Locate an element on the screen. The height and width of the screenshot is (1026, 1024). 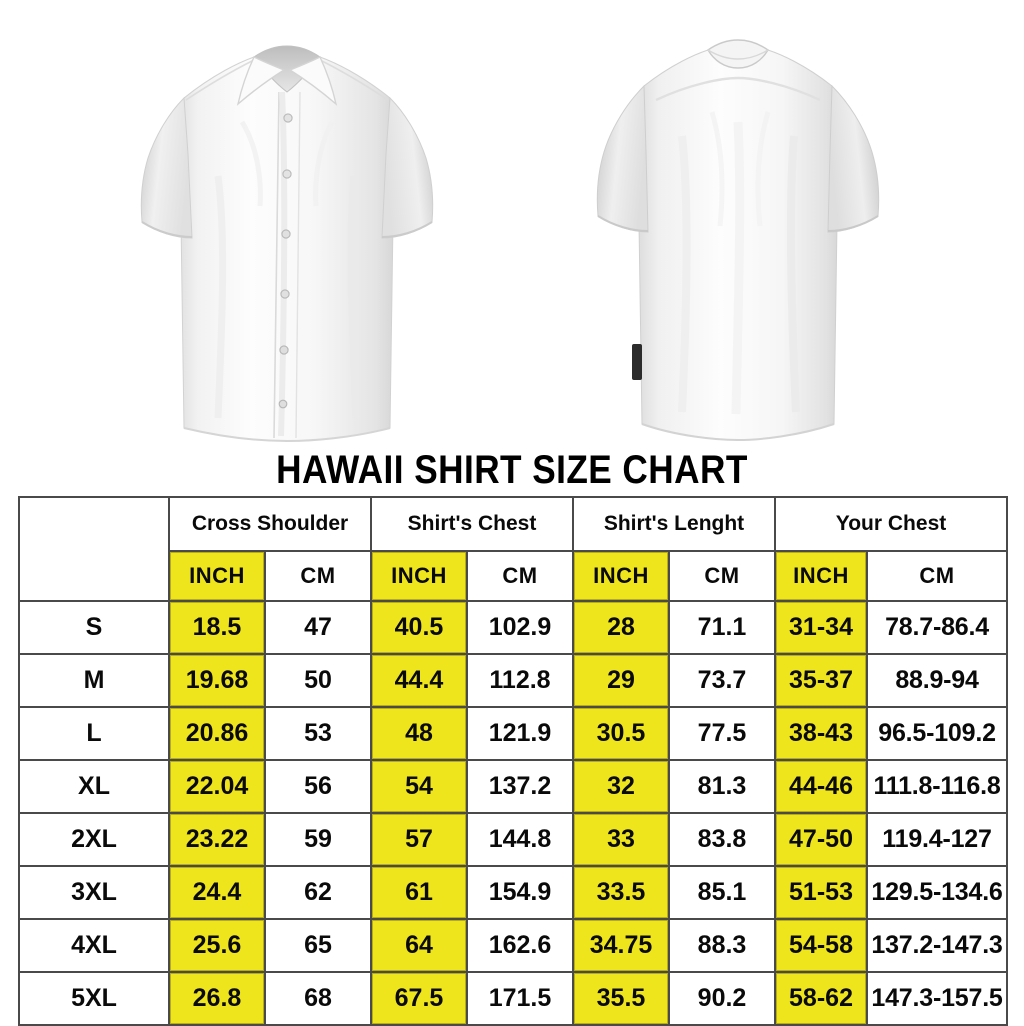
measurement-cell: 28 is located at coordinates (621, 627).